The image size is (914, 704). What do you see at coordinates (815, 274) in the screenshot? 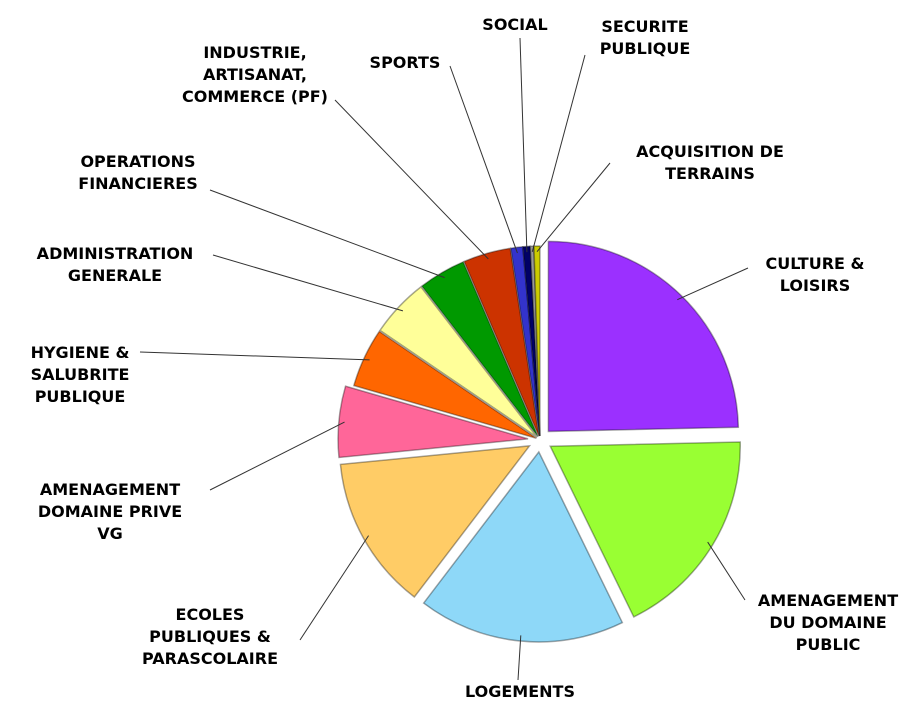
I see `slice-label: CULTURE & LOISIRS` at bounding box center [815, 274].